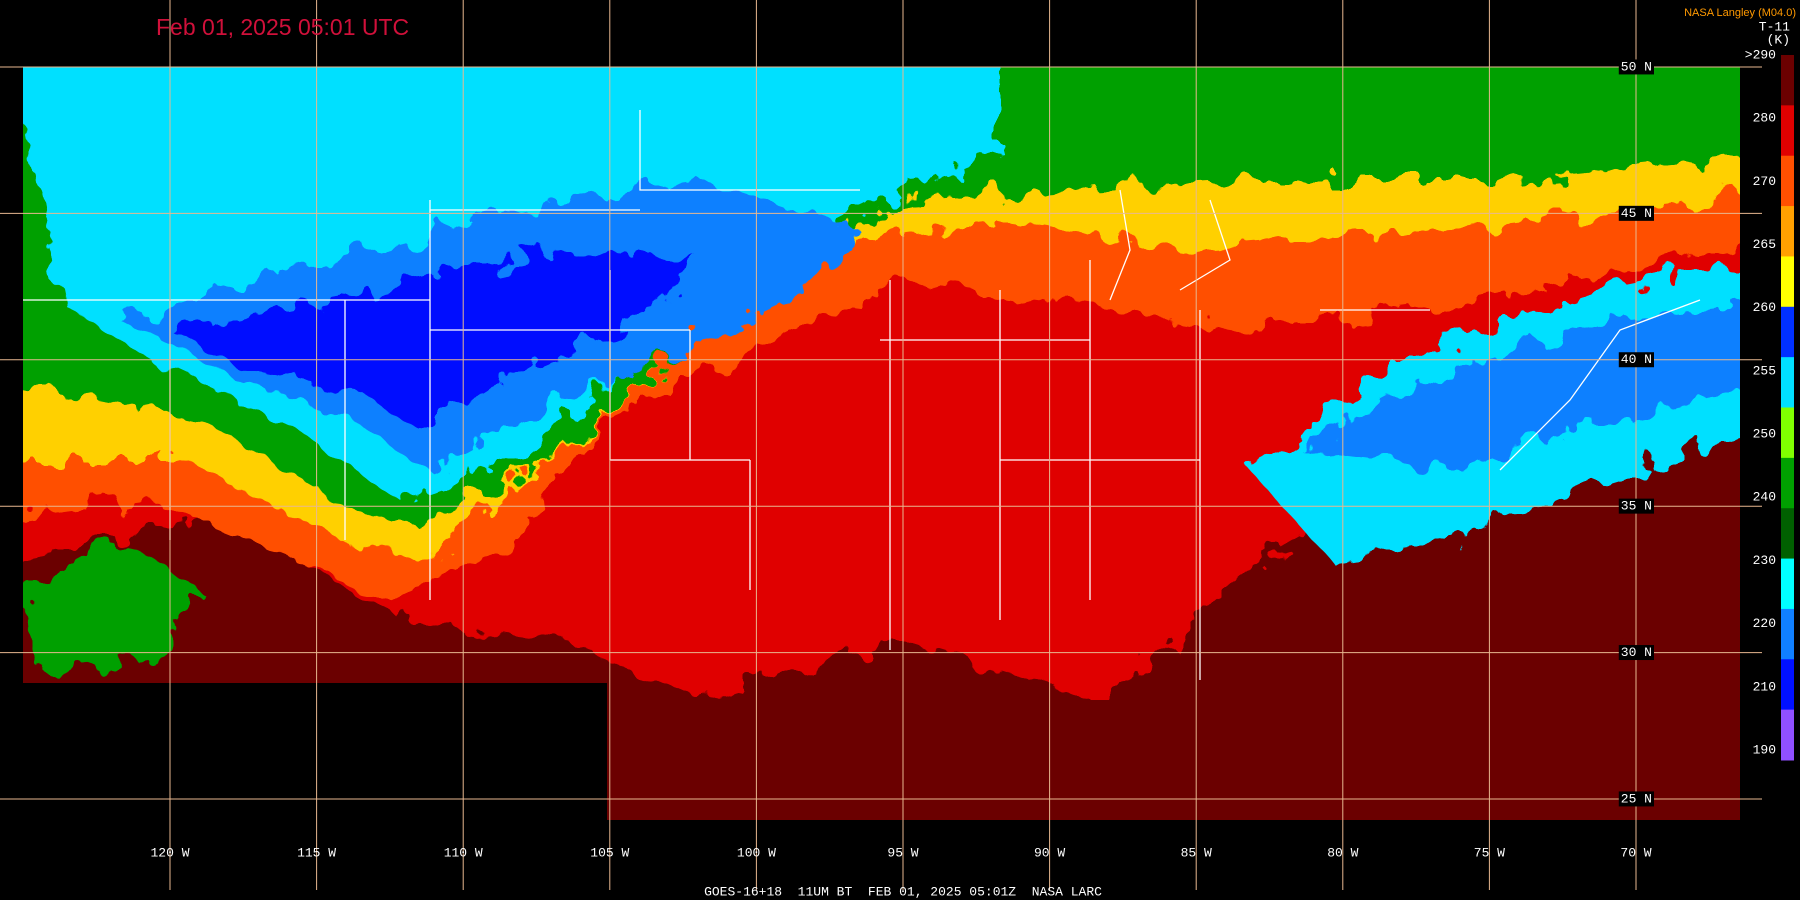 The image size is (1800, 900). Describe the element at coordinates (1764, 749) in the screenshot. I see `colorbar-label: 190` at that location.